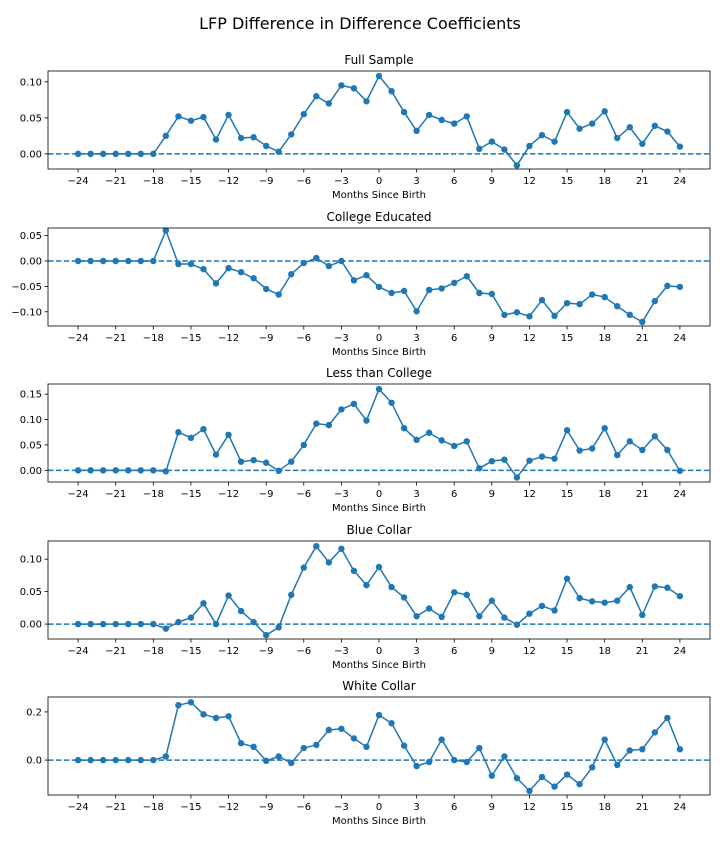 The image size is (720, 868). What do you see at coordinates (31, 118) in the screenshot?
I see `y-tick-label: 0.05` at bounding box center [31, 118].